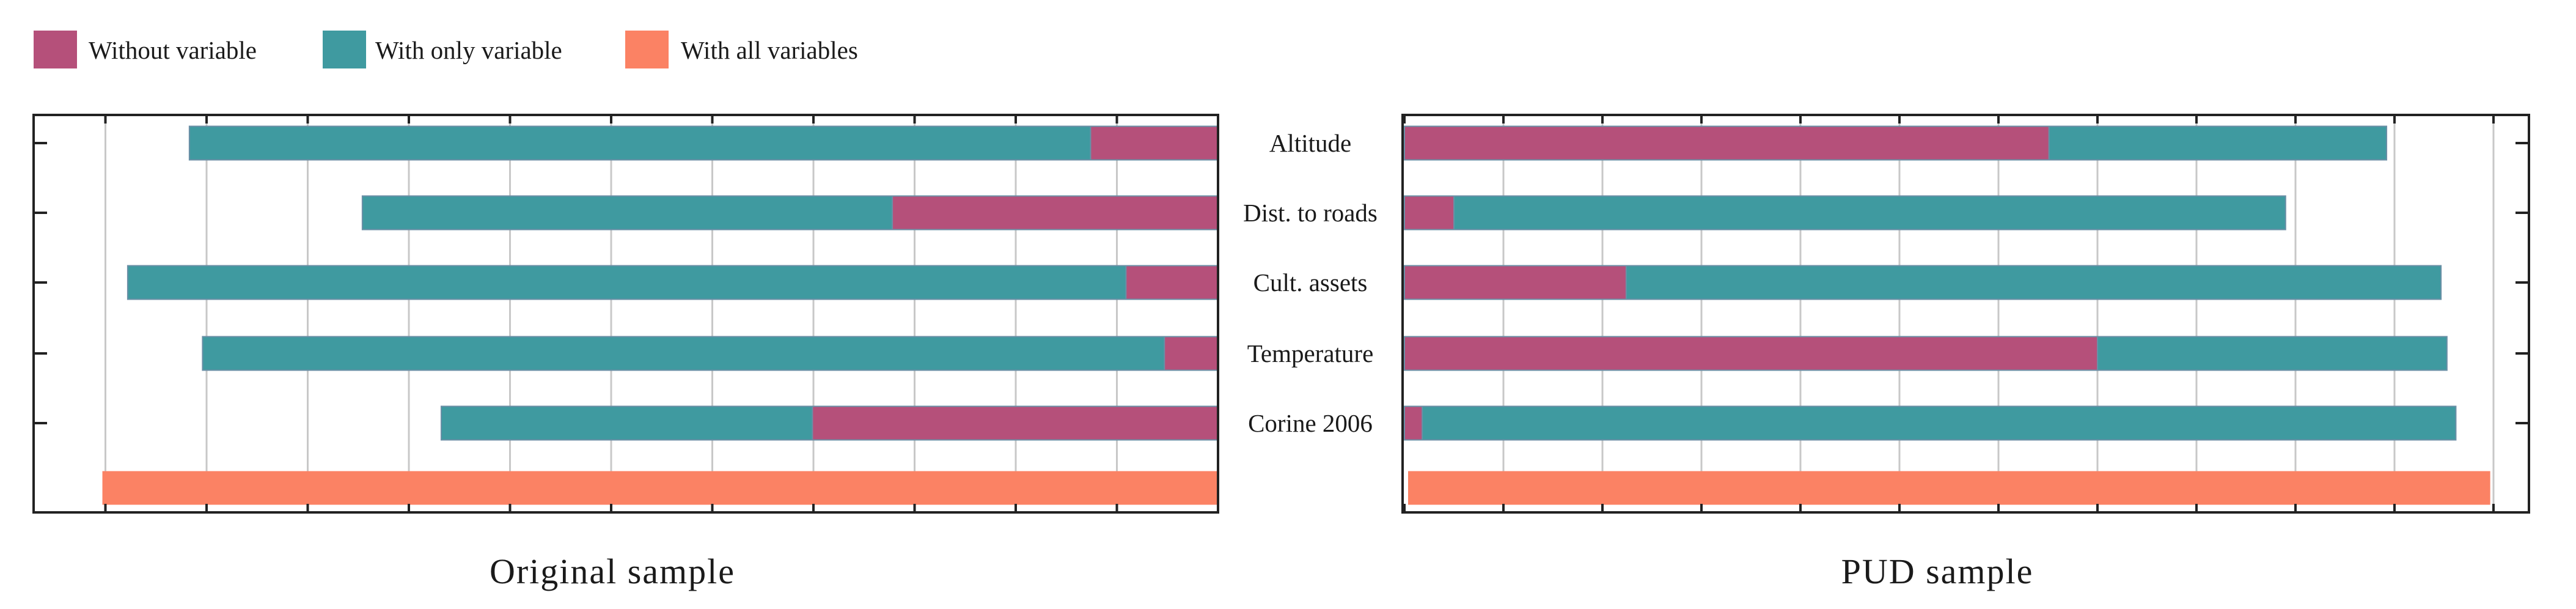  Describe the element at coordinates (468, 50) in the screenshot. I see `legend-label-only: With only variable` at that location.